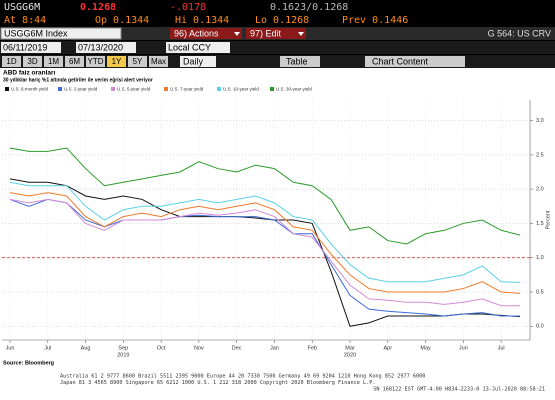 The height and width of the screenshot is (400, 555). Describe the element at coordinates (241, 89) in the screenshot. I see `legend-label: U.S. 10-year yield` at that location.